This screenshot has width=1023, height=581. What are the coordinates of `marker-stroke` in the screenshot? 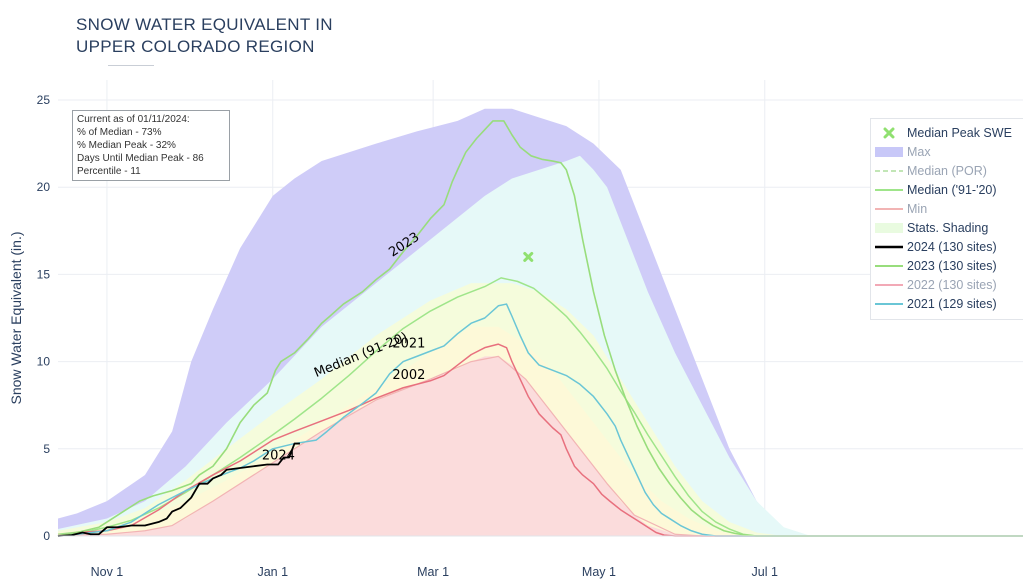 It's located at (528, 256).